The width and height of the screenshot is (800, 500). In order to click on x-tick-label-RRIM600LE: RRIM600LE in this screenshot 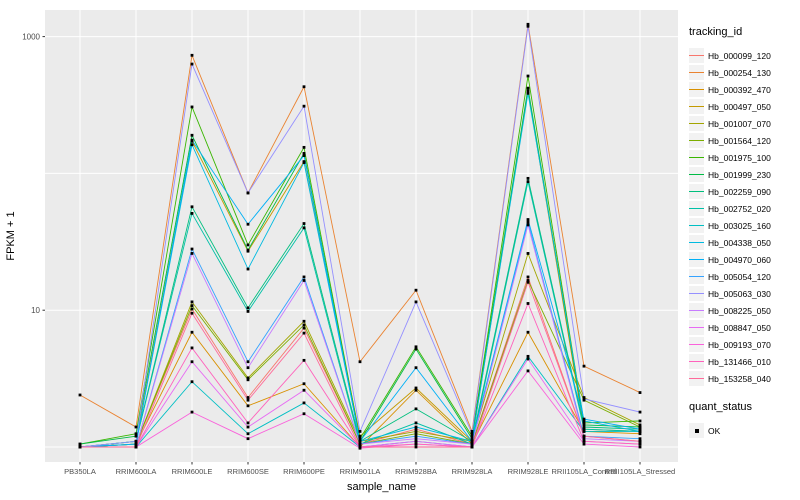, I will do `click(192, 471)`.